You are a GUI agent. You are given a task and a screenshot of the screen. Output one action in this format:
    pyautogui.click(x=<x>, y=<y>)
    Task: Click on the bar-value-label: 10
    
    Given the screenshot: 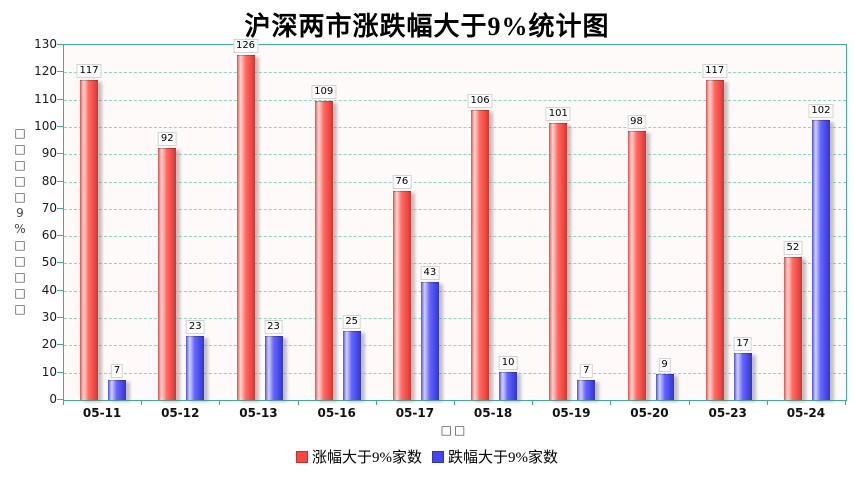 What is the action you would take?
    pyautogui.click(x=508, y=362)
    